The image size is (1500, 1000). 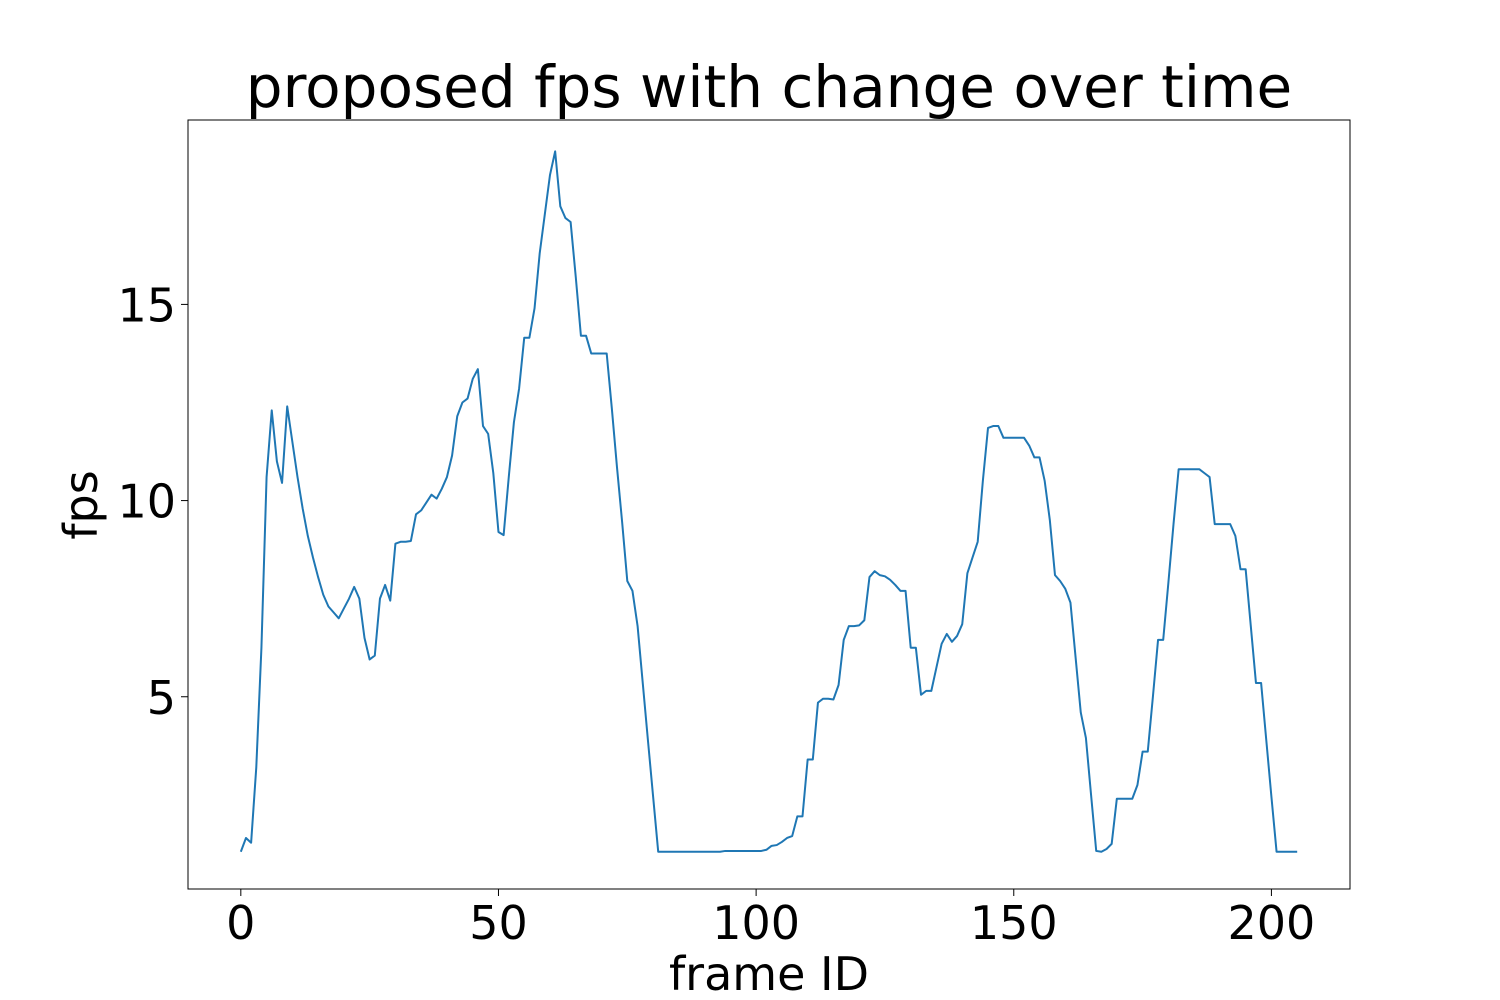 What do you see at coordinates (1014, 923) in the screenshot?
I see `x-tick-label: 150` at bounding box center [1014, 923].